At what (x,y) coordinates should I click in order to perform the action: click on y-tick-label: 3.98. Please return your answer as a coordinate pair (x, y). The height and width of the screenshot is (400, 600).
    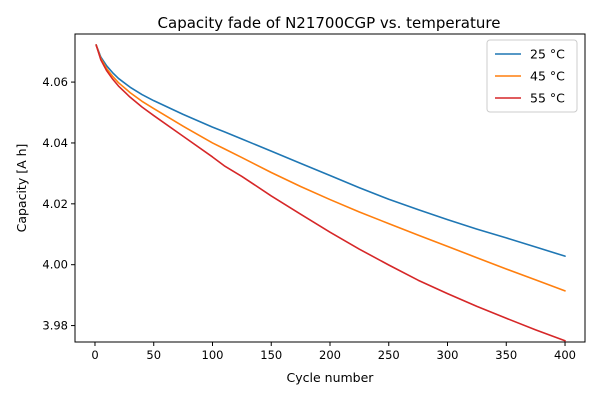
    Looking at the image, I should click on (55, 326).